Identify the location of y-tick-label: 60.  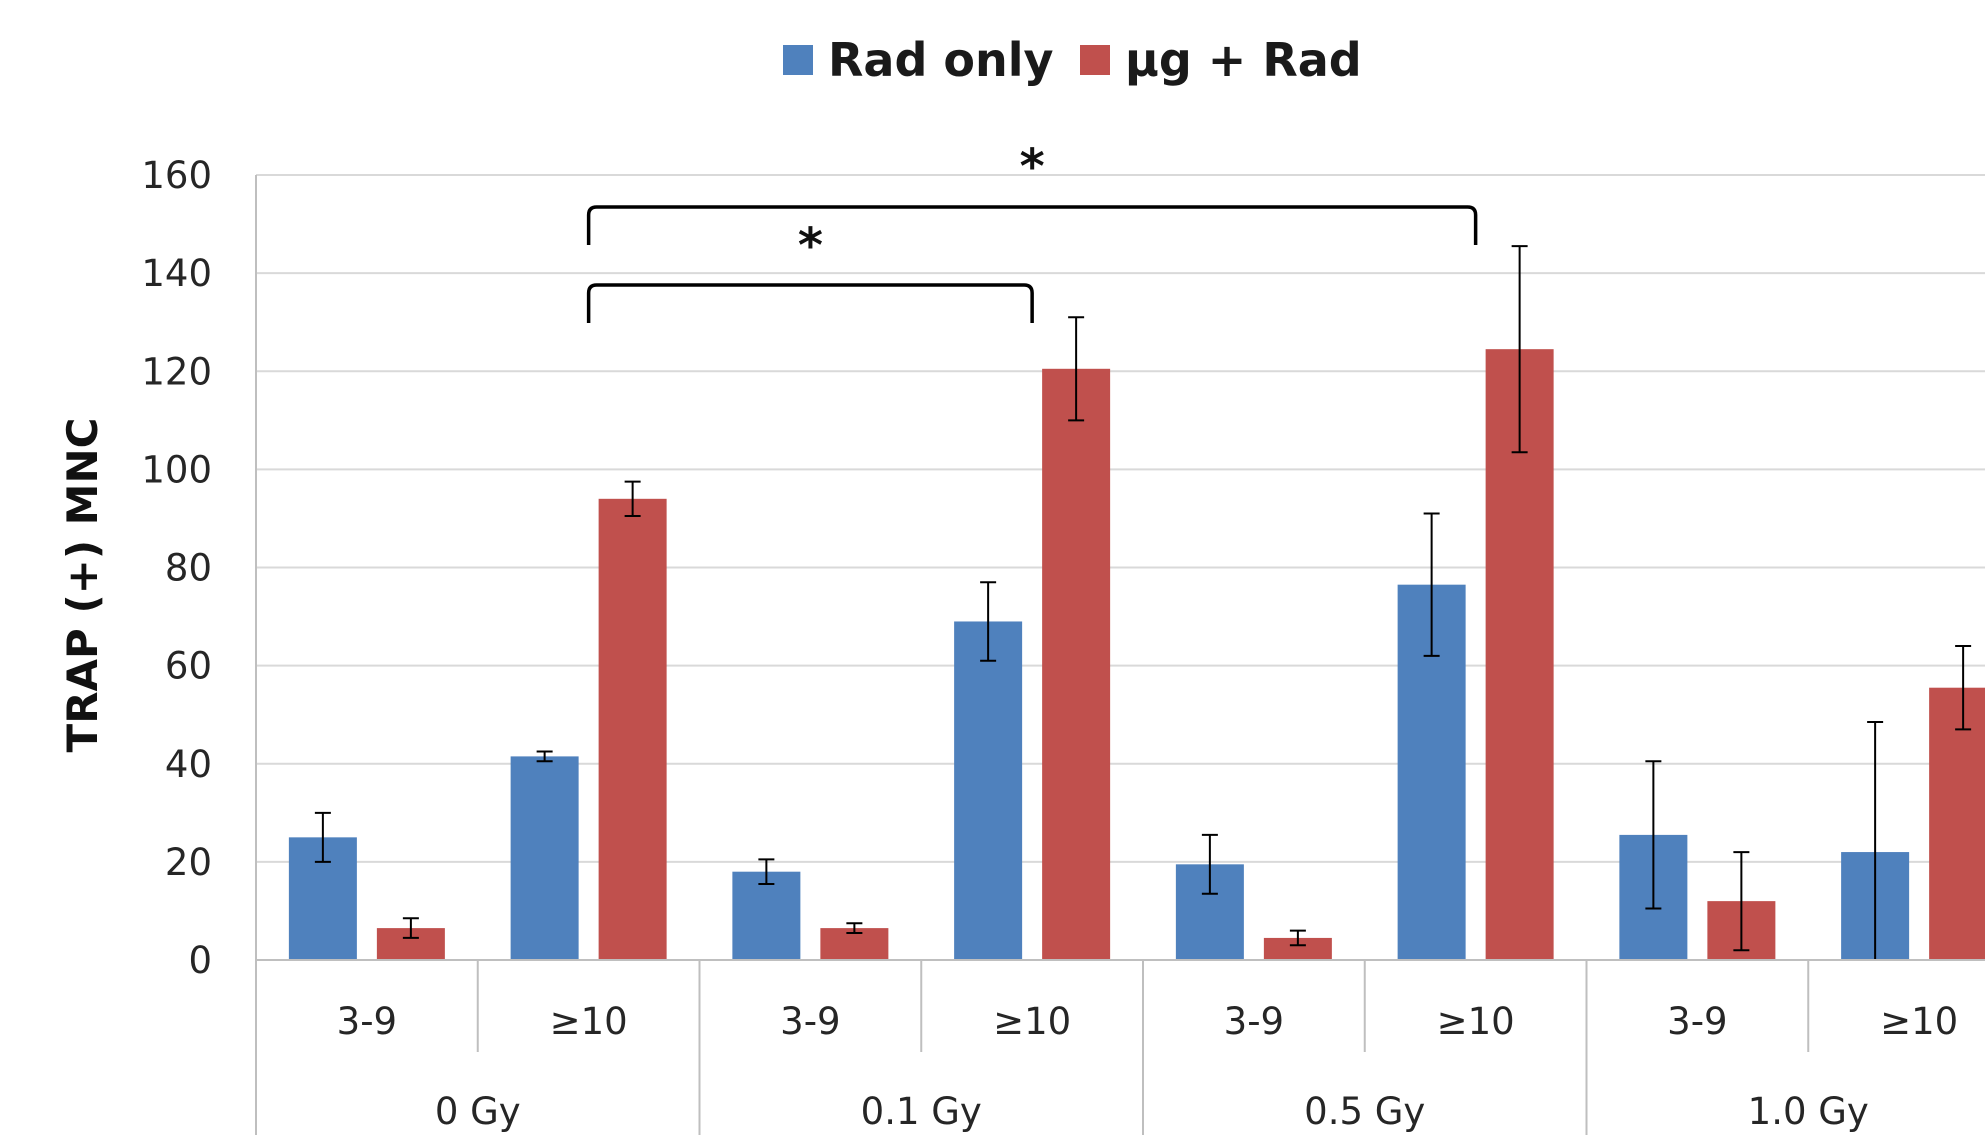
(188, 666).